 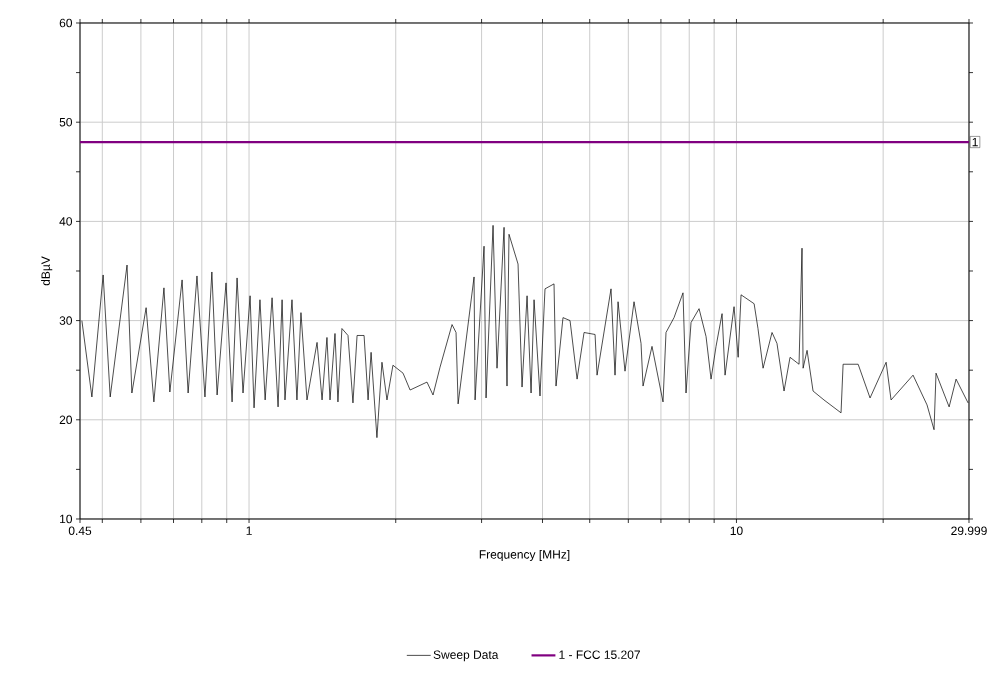 What do you see at coordinates (47, 271) in the screenshot?
I see `y-axis-title: dBµV` at bounding box center [47, 271].